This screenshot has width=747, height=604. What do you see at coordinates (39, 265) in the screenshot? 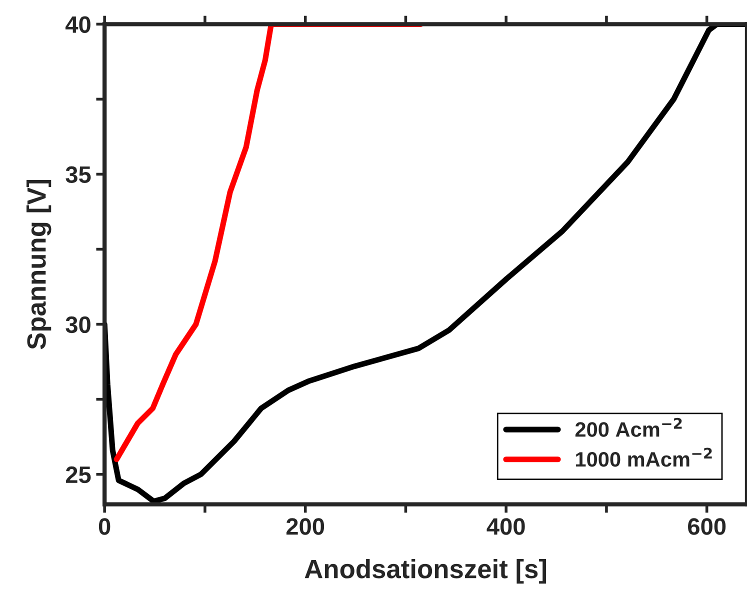
I see `y-axis-title: Spannung [V]` at bounding box center [39, 265].